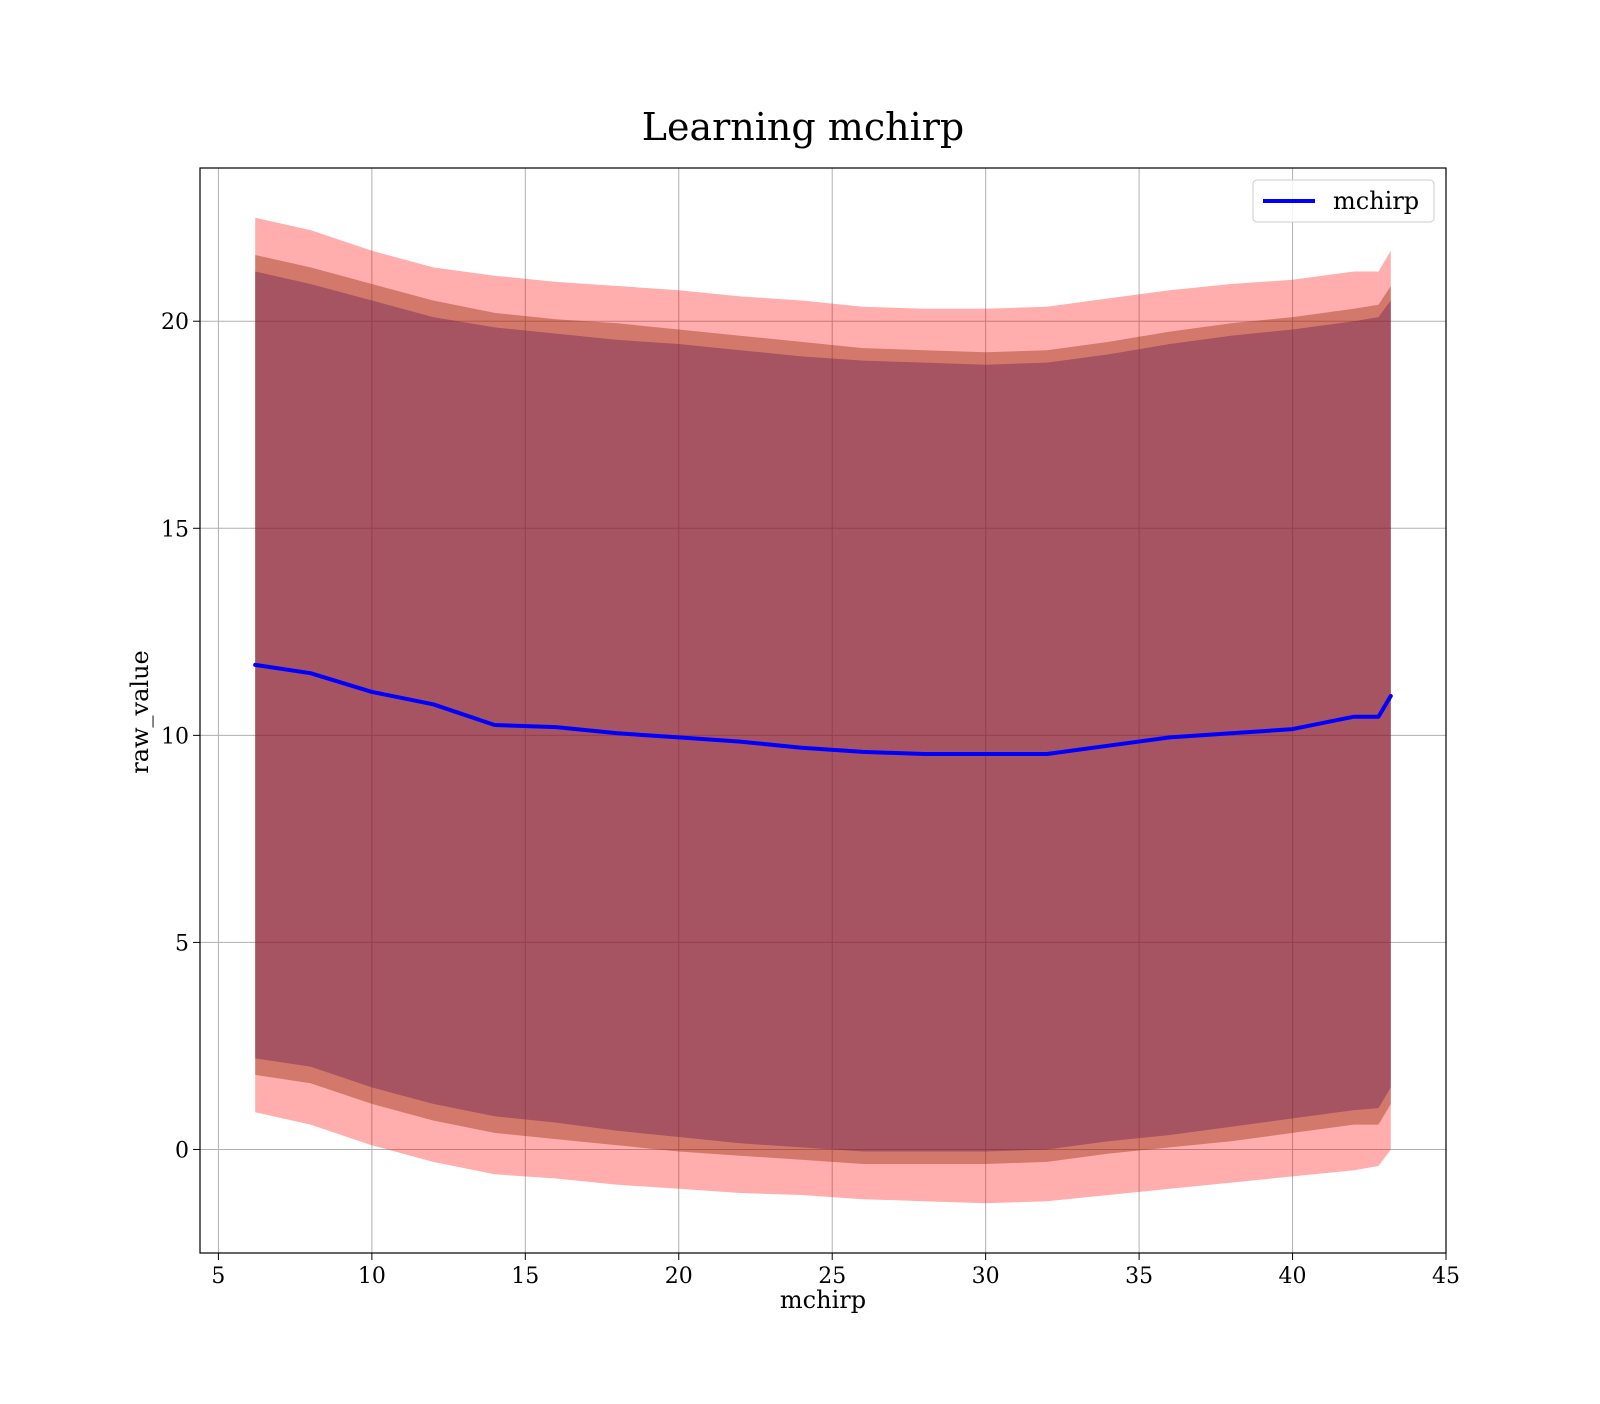 This screenshot has height=1404, width=1600. What do you see at coordinates (1139, 1276) in the screenshot?
I see `x-tick-label: 35` at bounding box center [1139, 1276].